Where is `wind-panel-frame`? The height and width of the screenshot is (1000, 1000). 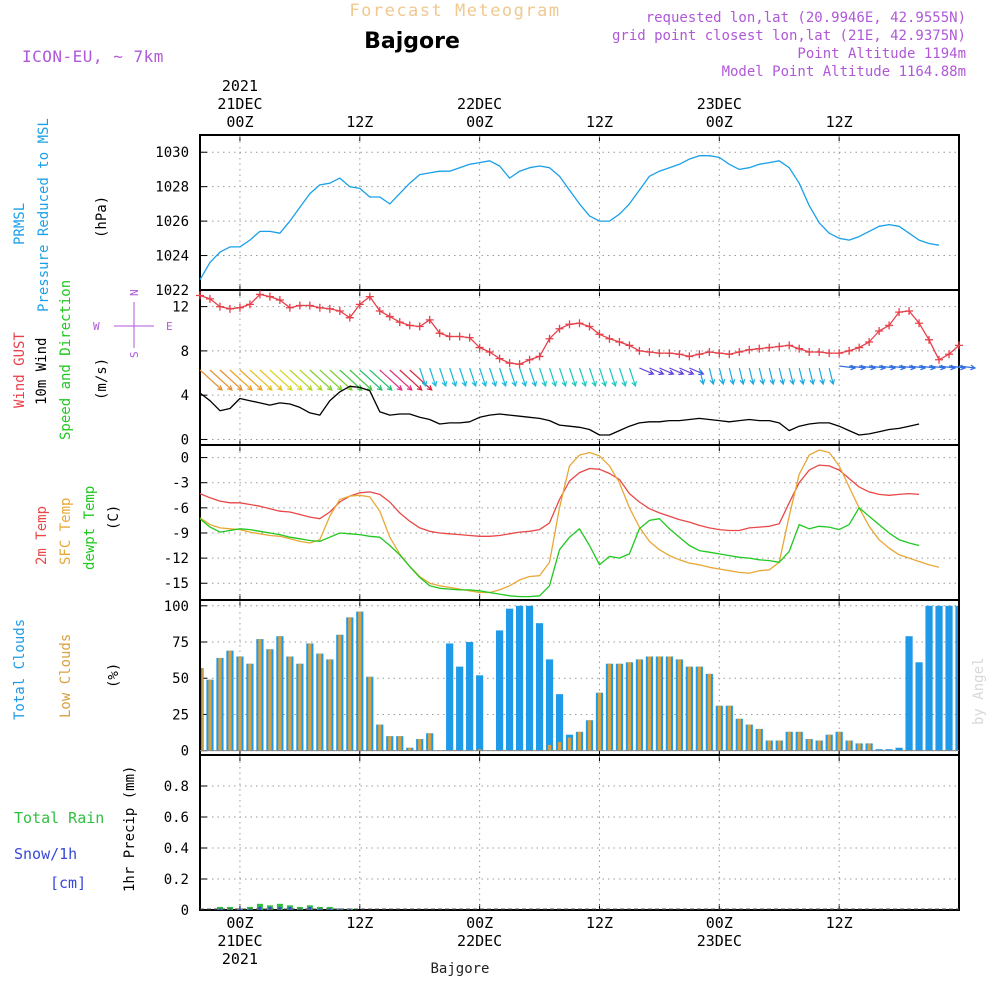 wind-panel-frame is located at coordinates (579, 367).